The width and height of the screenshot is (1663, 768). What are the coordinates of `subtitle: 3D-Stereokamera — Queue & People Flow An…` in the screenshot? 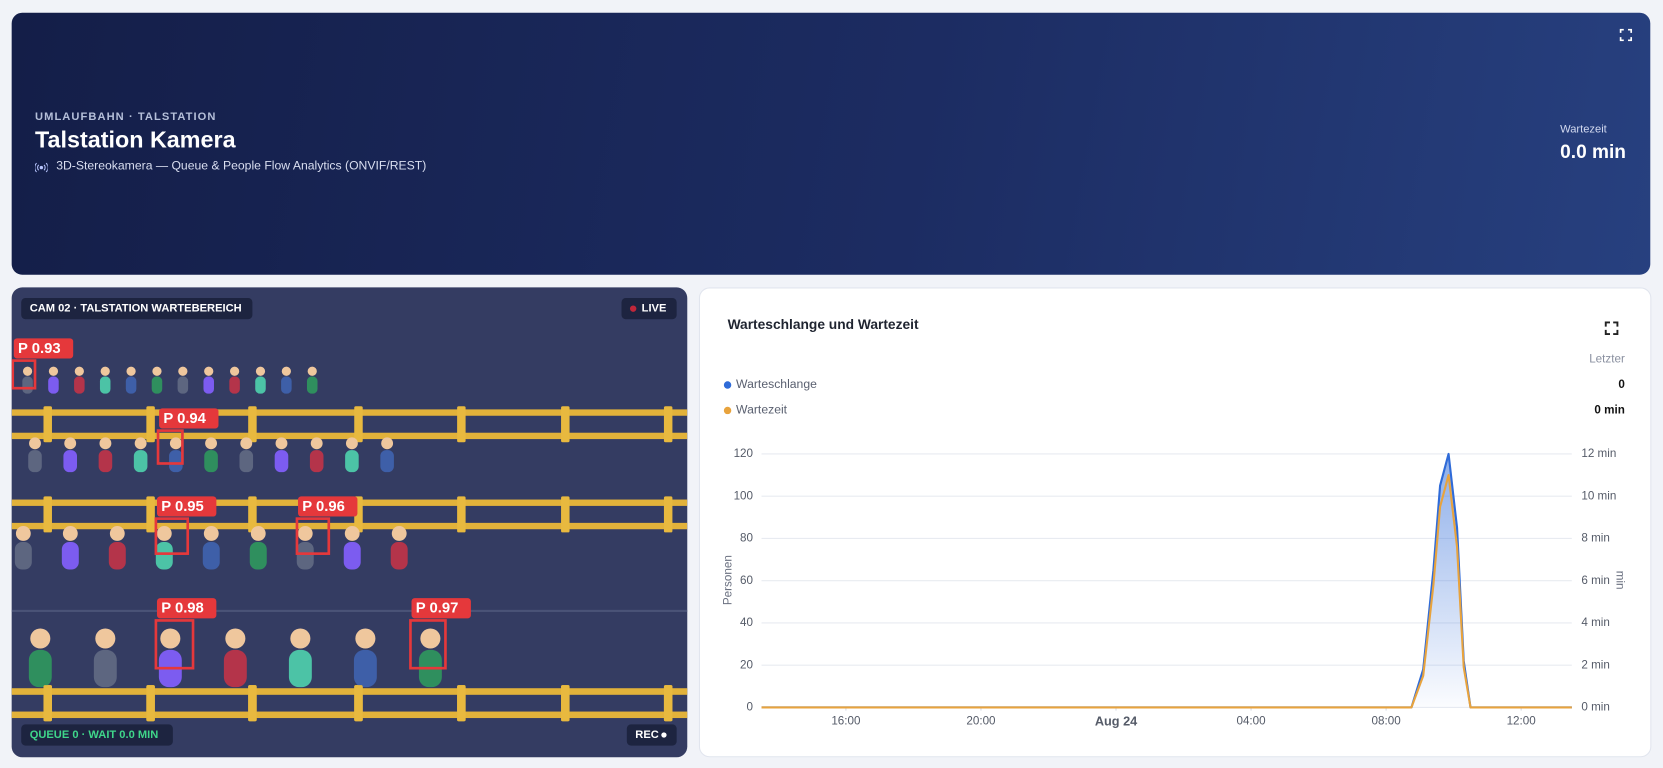 It's located at (241, 166).